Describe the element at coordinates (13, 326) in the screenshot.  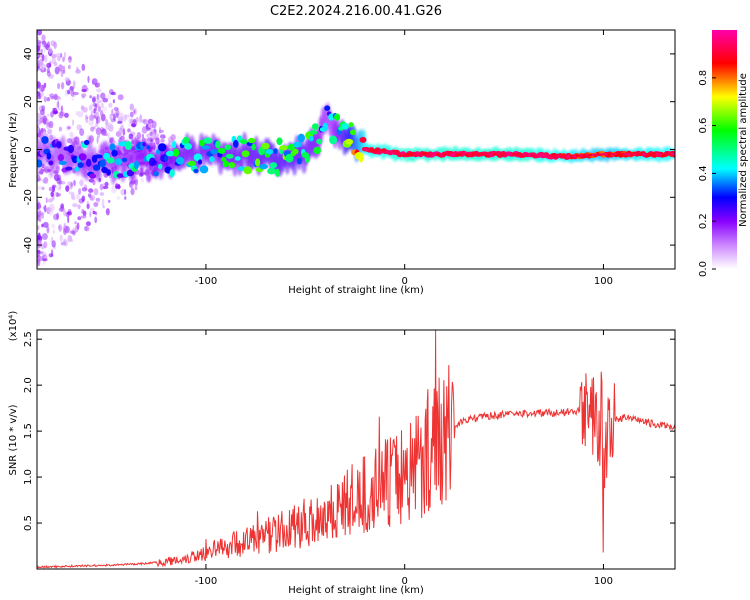
I see `snr-scale-label: (x10⁴)` at that location.